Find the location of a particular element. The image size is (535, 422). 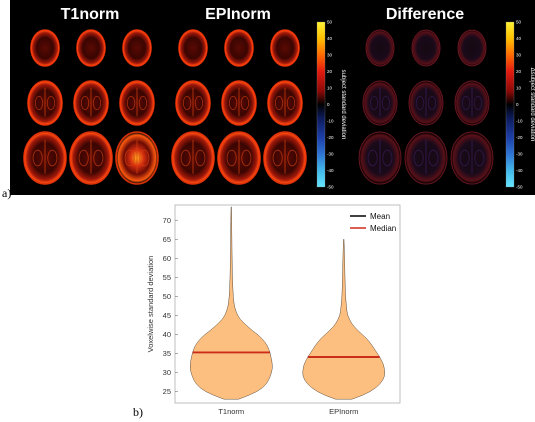

y-tick-label: 25 is located at coordinates (167, 391).